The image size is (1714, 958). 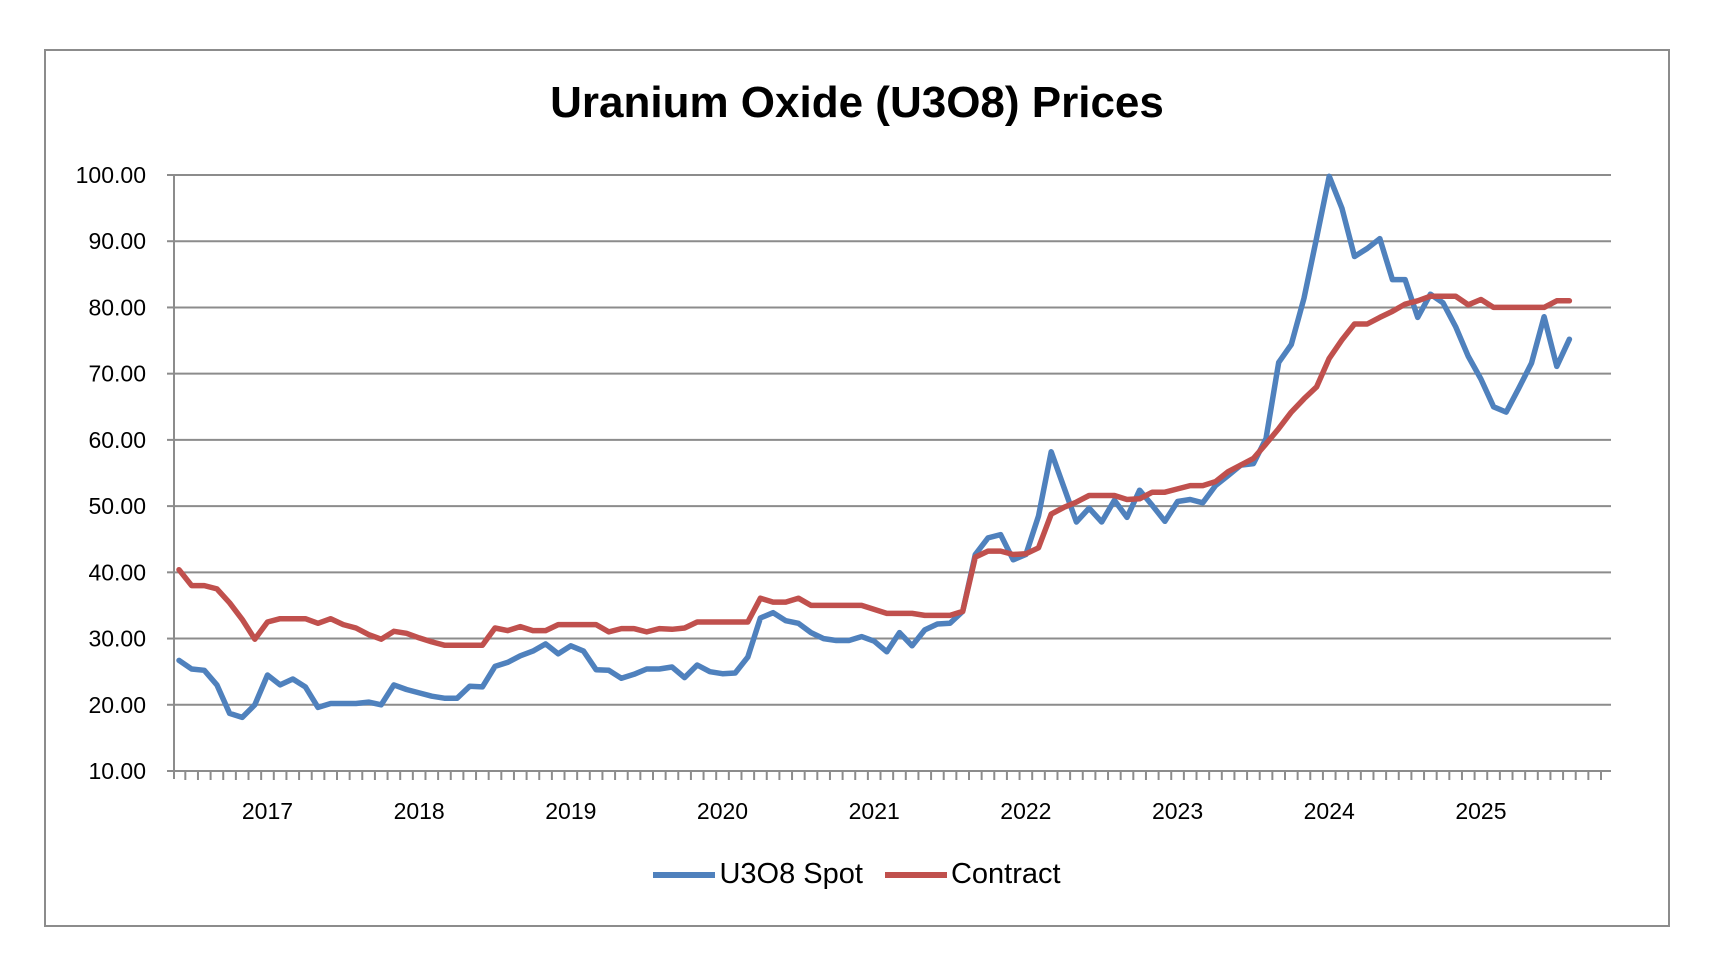 What do you see at coordinates (1480, 811) in the screenshot?
I see `x-tick-label: 2025` at bounding box center [1480, 811].